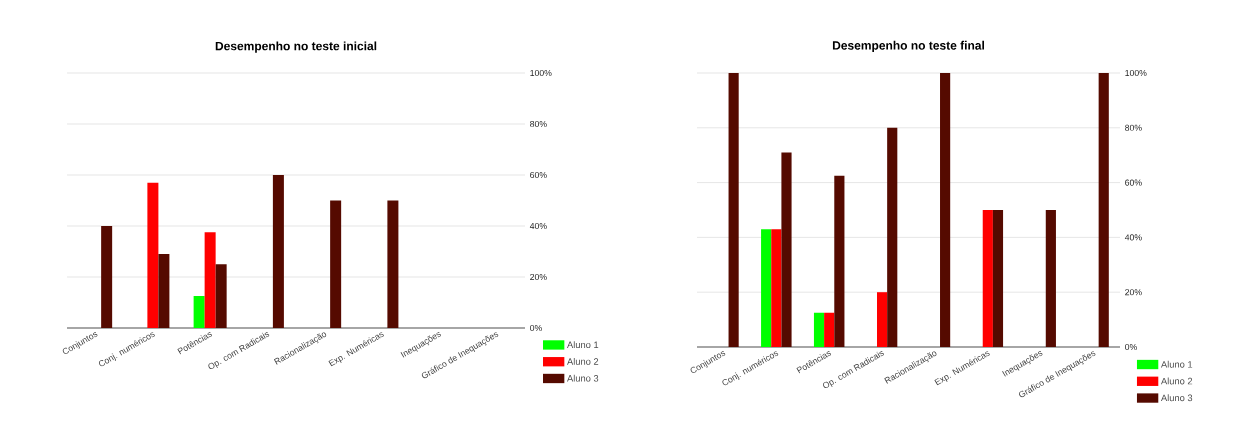 The height and width of the screenshot is (445, 1237). What do you see at coordinates (908, 46) in the screenshot?
I see `chart-title: Desempenho no teste final` at bounding box center [908, 46].